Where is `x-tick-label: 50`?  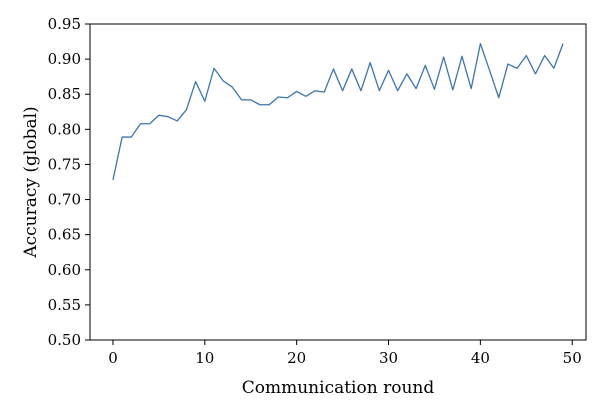
x-tick-label: 50 is located at coordinates (572, 358).